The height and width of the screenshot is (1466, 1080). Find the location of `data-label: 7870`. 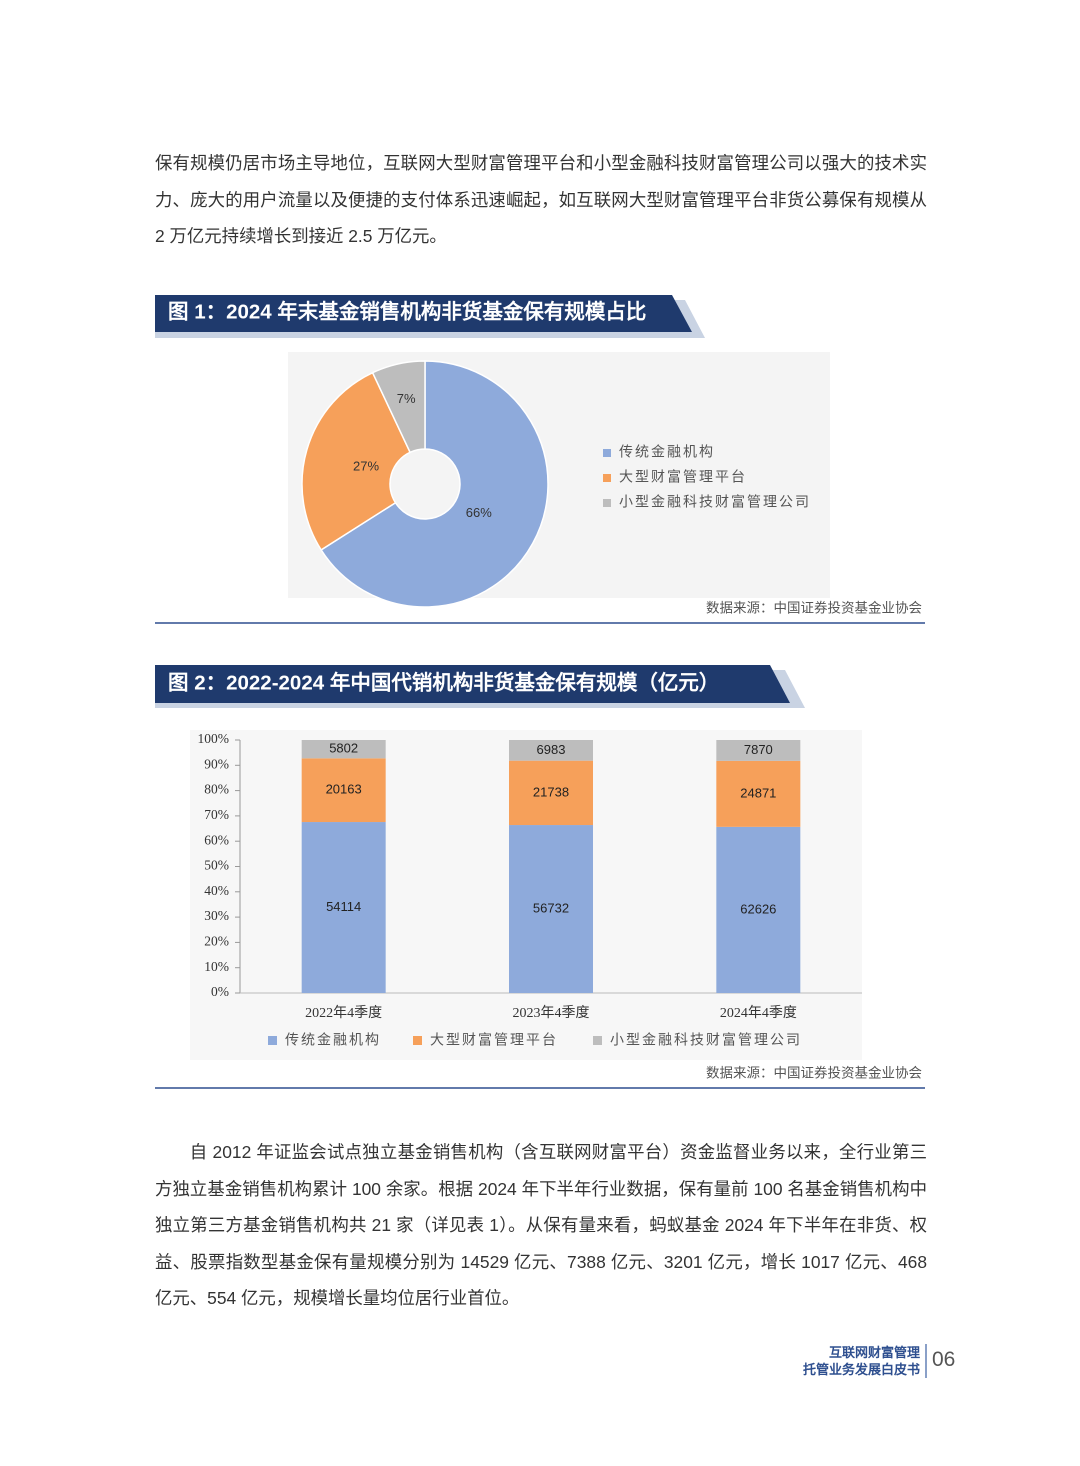

data-label: 7870 is located at coordinates (758, 749).